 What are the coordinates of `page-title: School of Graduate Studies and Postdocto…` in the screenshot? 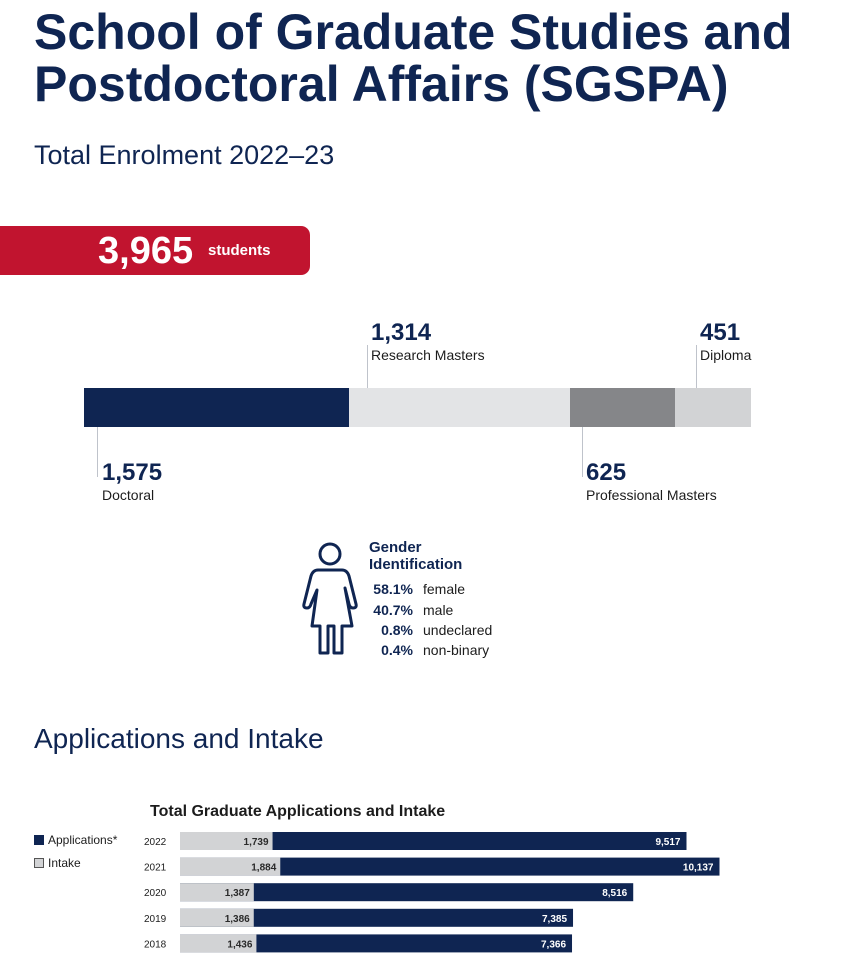 It's located at (413, 58).